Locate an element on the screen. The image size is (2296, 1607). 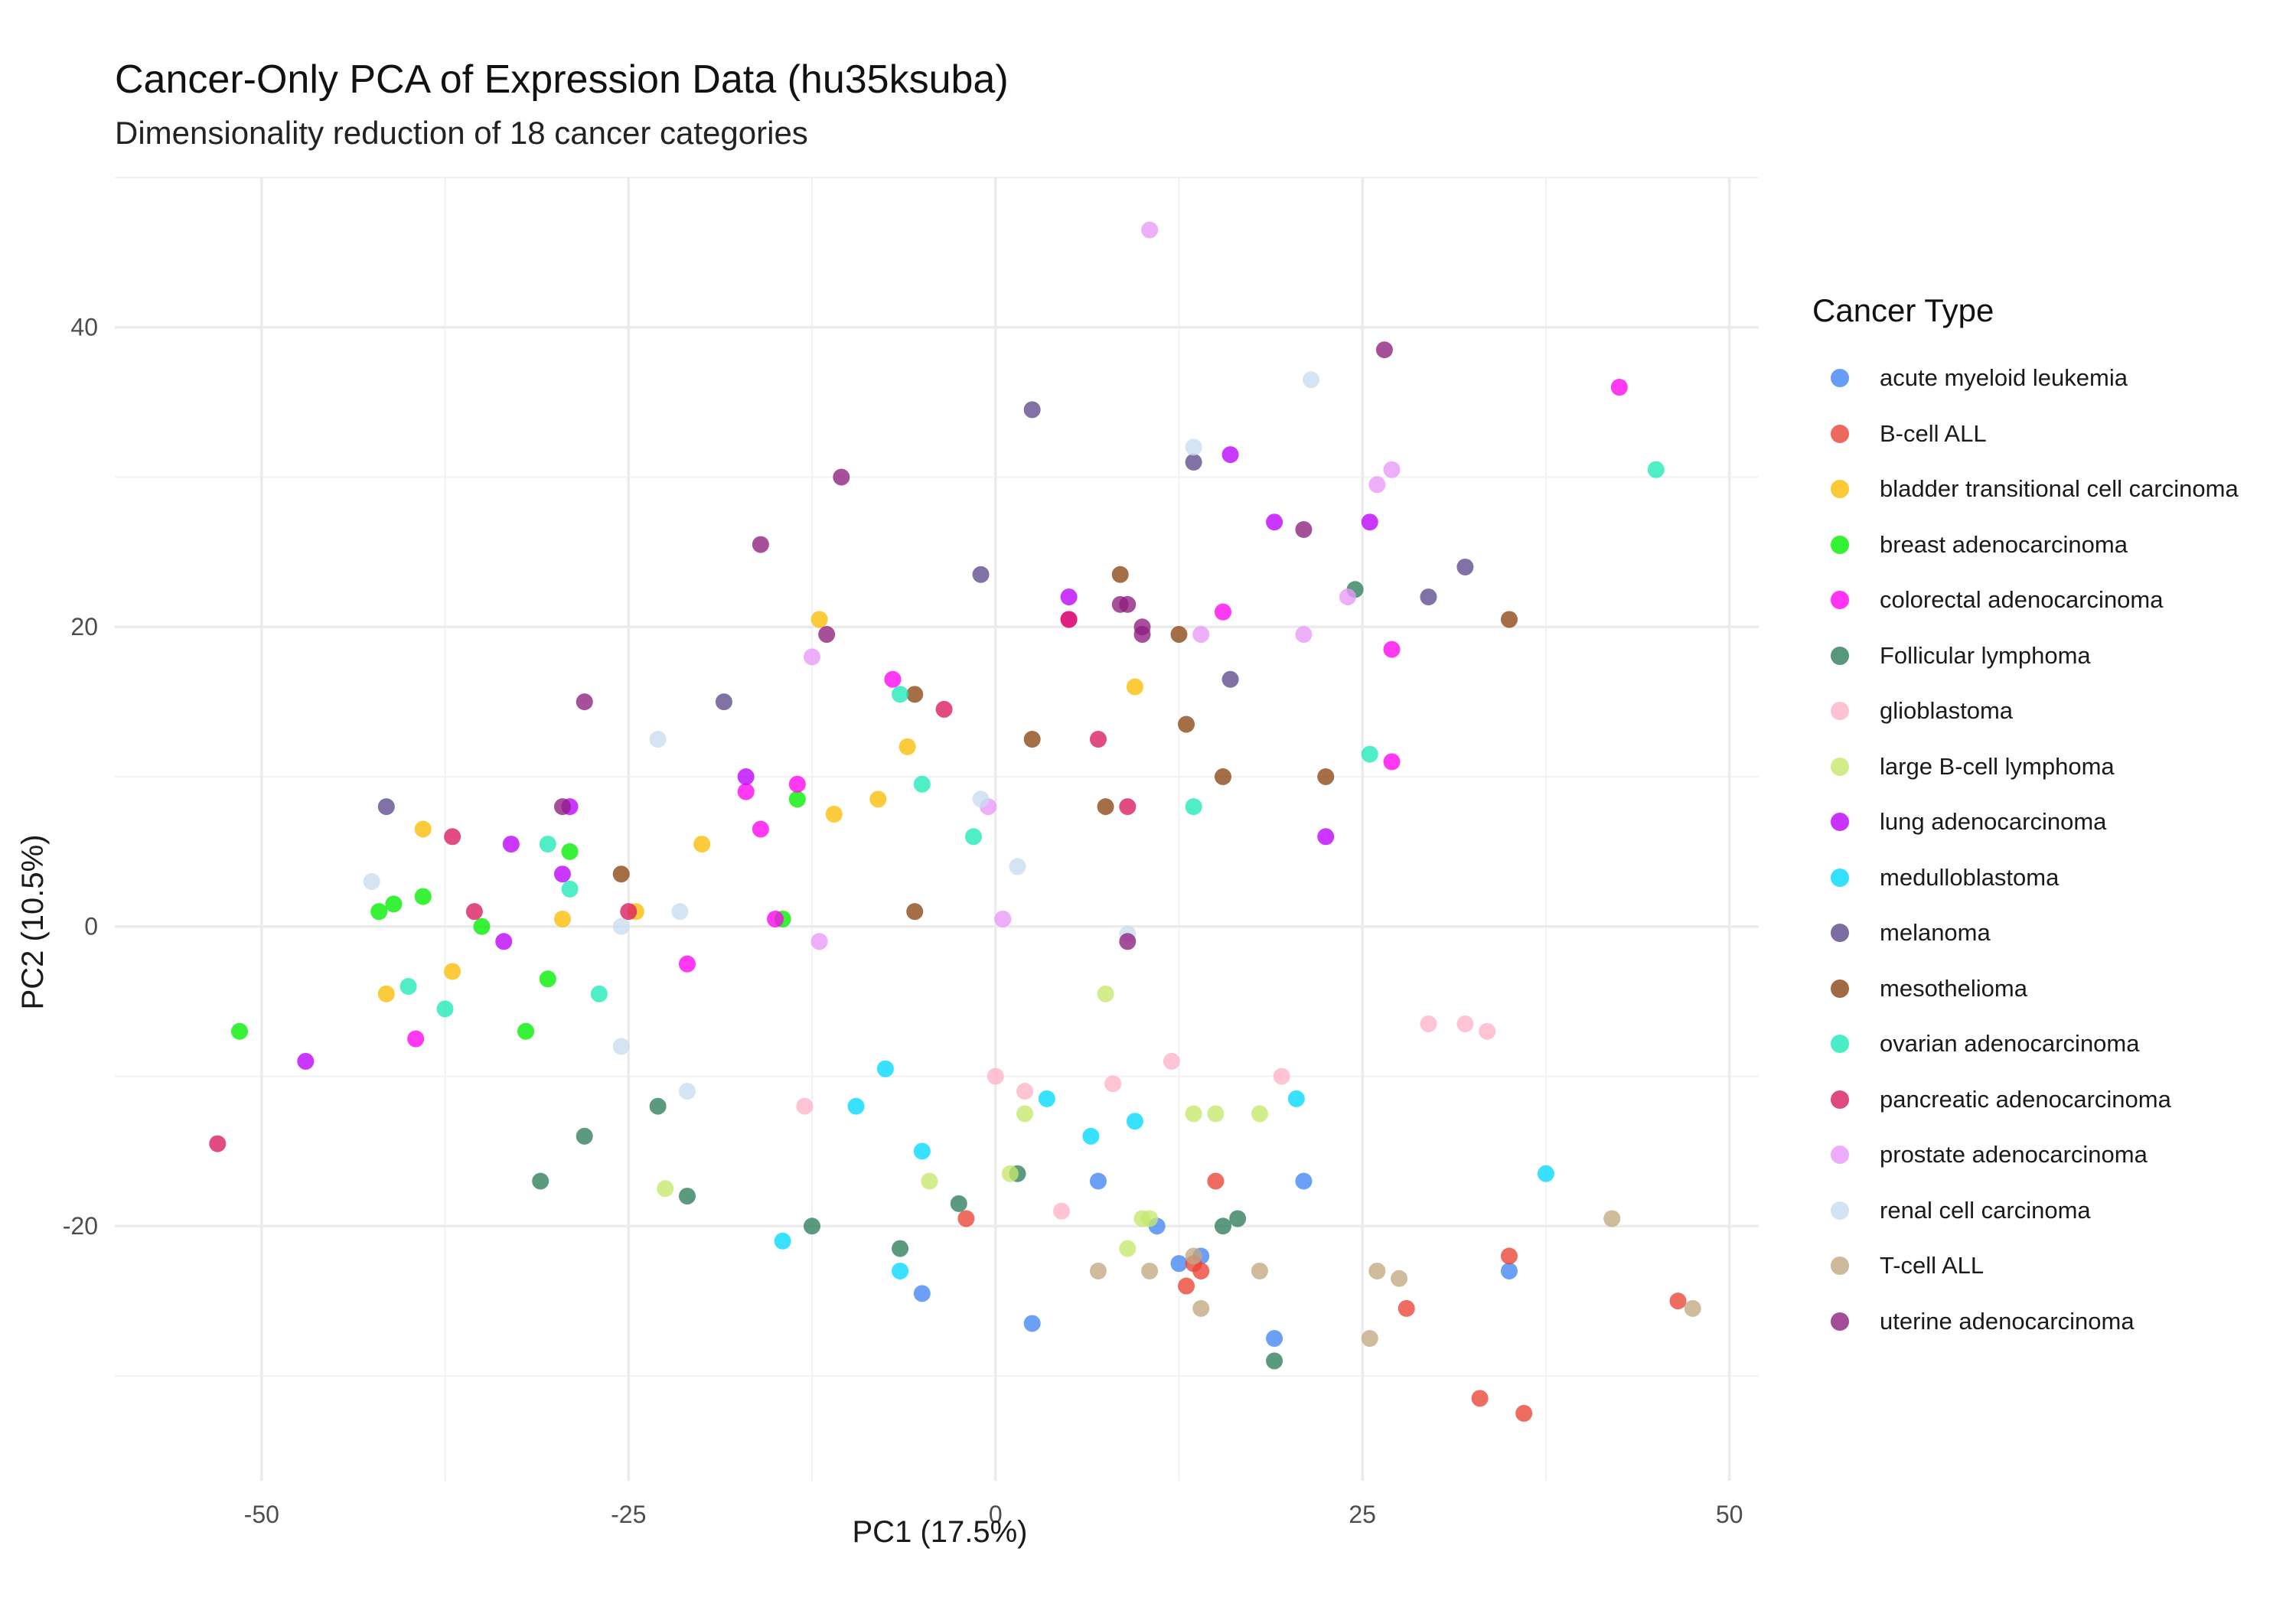
legend-item: bladder transitional cell carcinoma is located at coordinates (2025, 489).